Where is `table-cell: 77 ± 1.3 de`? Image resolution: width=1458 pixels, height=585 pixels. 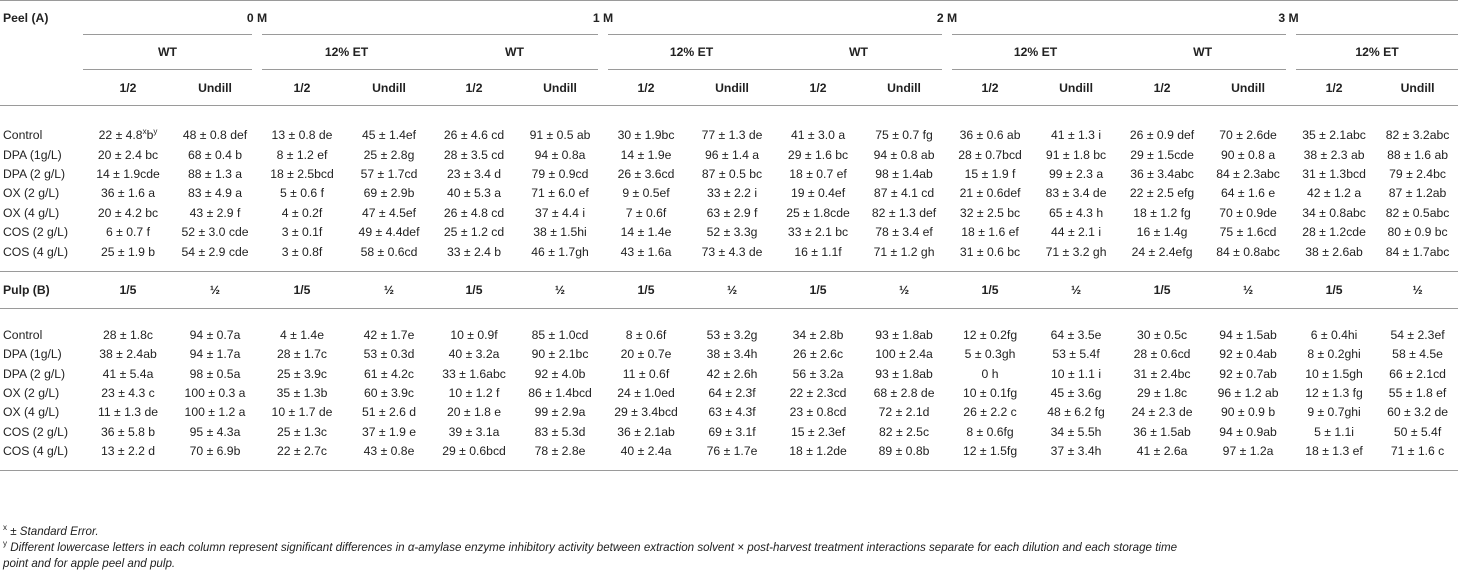 table-cell: 77 ± 1.3 de is located at coordinates (732, 135).